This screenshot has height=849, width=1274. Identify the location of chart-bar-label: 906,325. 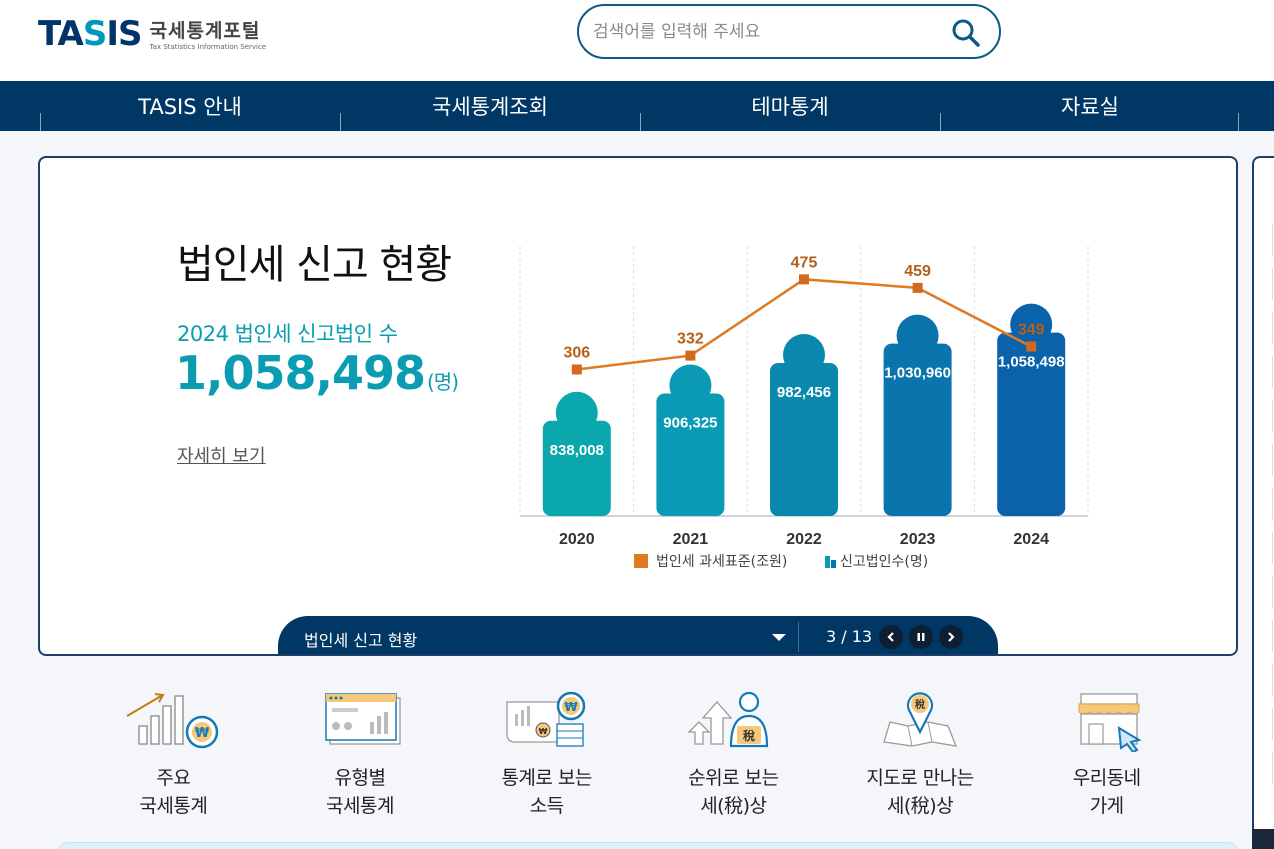
(690, 422).